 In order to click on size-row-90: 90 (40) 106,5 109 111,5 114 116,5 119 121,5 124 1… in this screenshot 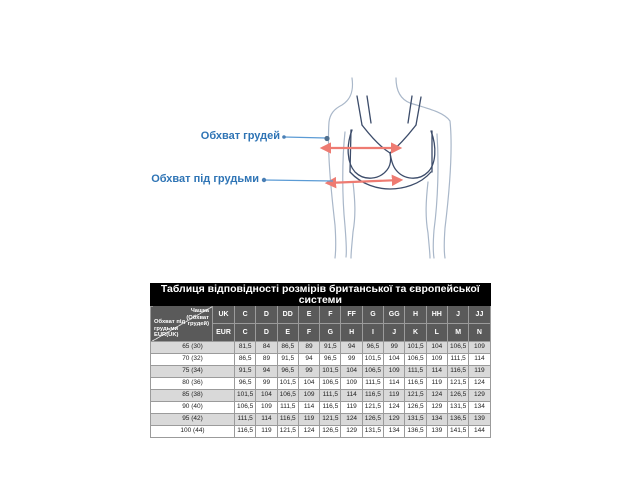, I will do `click(320, 407)`.